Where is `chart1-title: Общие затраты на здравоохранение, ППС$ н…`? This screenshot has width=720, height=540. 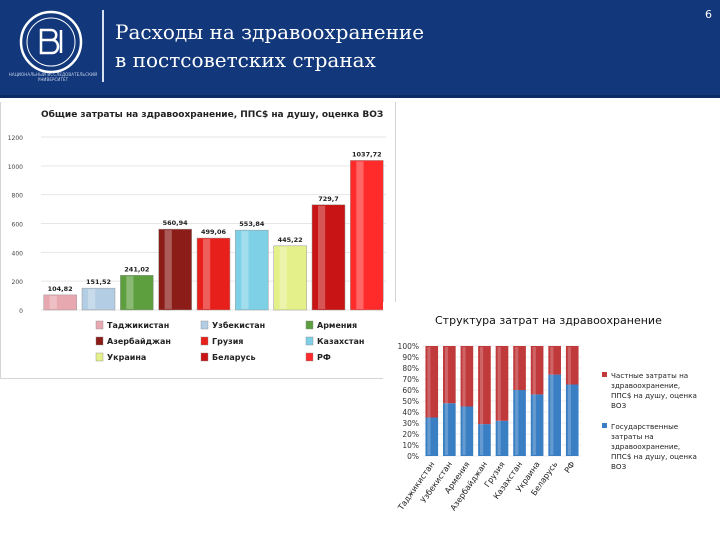 chart1-title: Общие затраты на здравоохранение, ППС$ н… is located at coordinates (212, 115).